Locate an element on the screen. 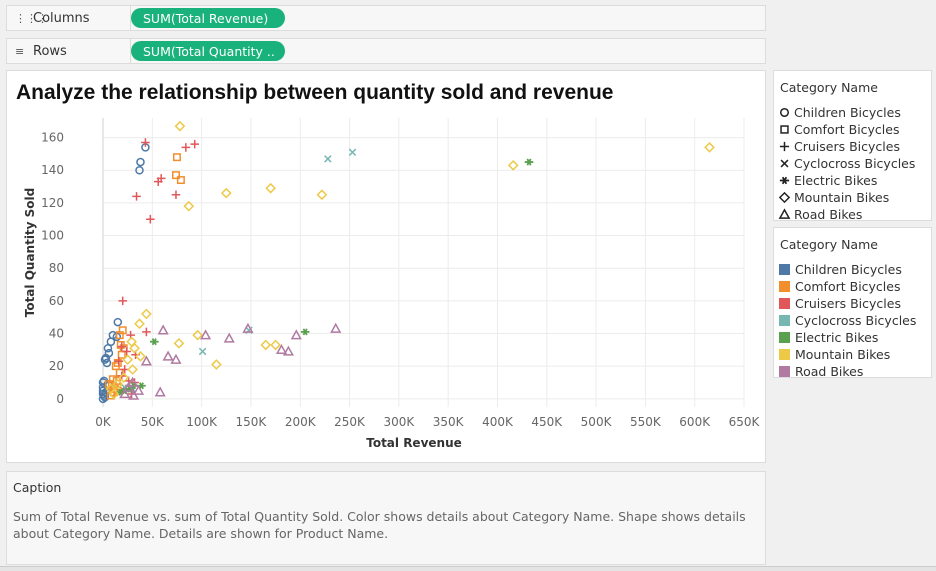  shape-legend-label: Electric Bikes is located at coordinates (836, 180).